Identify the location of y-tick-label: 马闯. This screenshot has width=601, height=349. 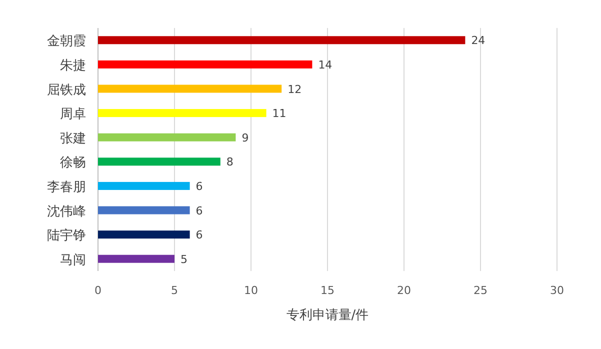
(73, 260).